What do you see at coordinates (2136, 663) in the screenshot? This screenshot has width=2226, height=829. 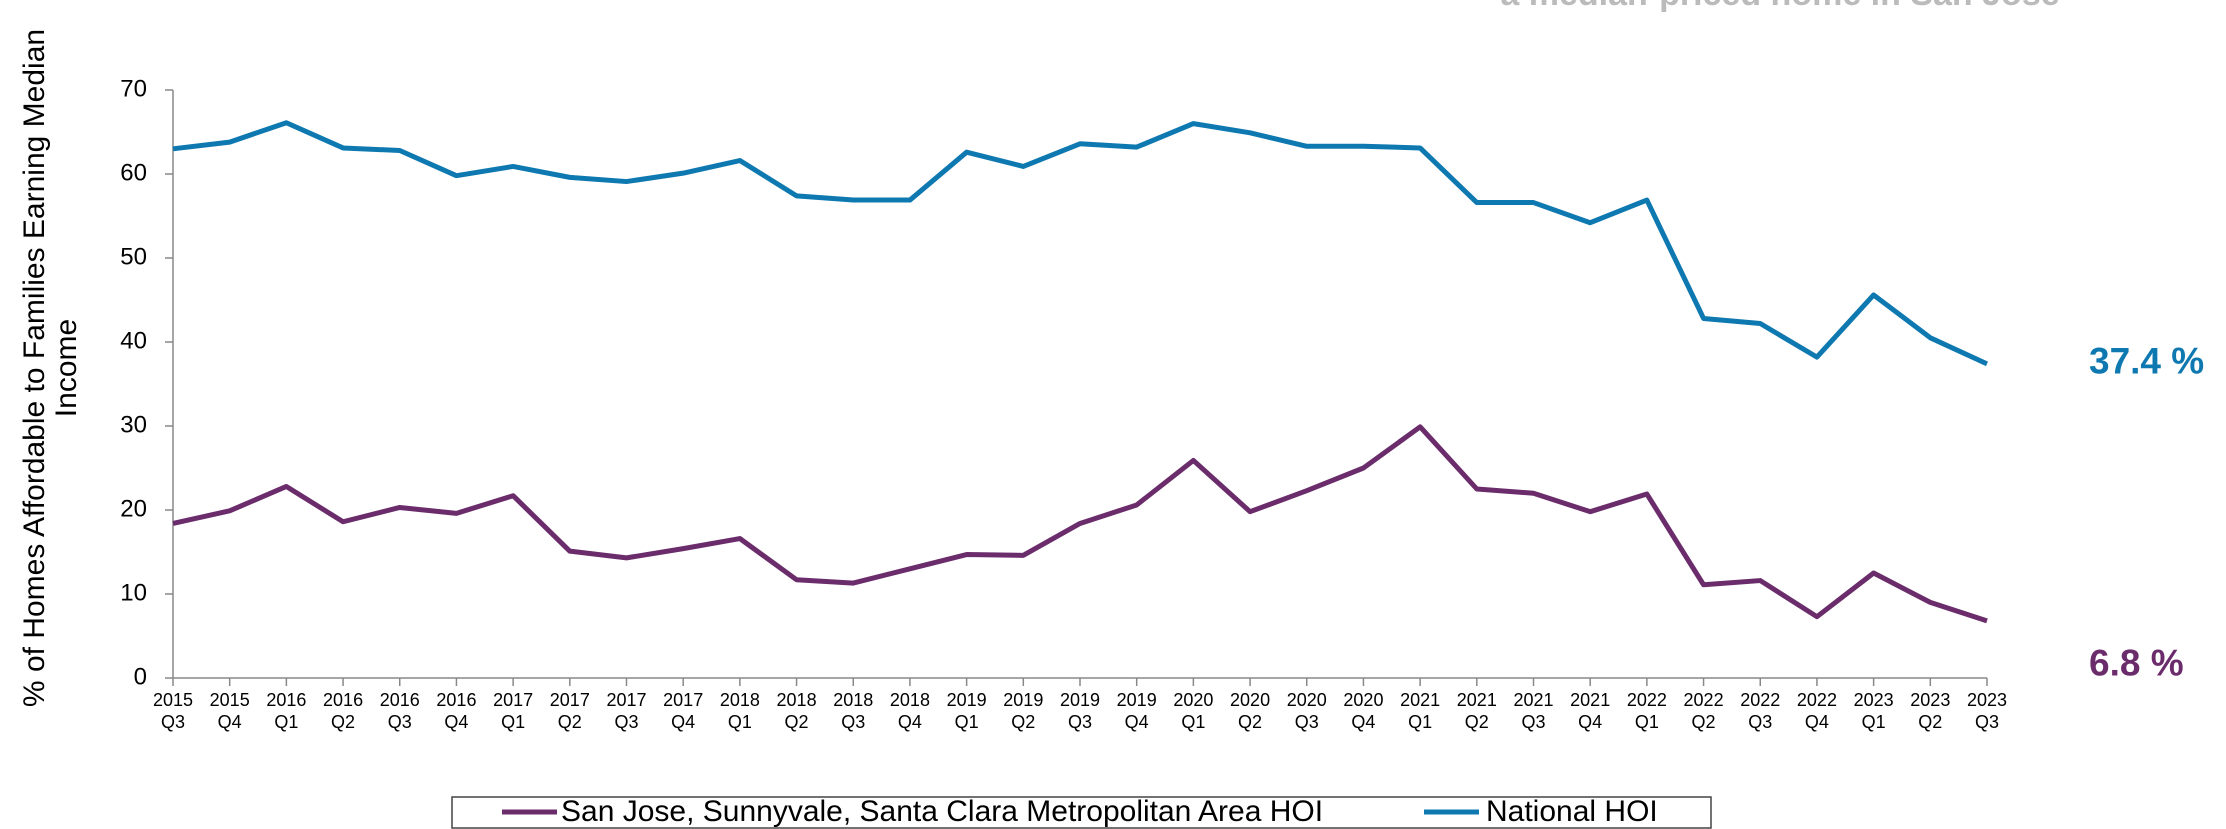 I see `end-label: 6.8 %` at bounding box center [2136, 663].